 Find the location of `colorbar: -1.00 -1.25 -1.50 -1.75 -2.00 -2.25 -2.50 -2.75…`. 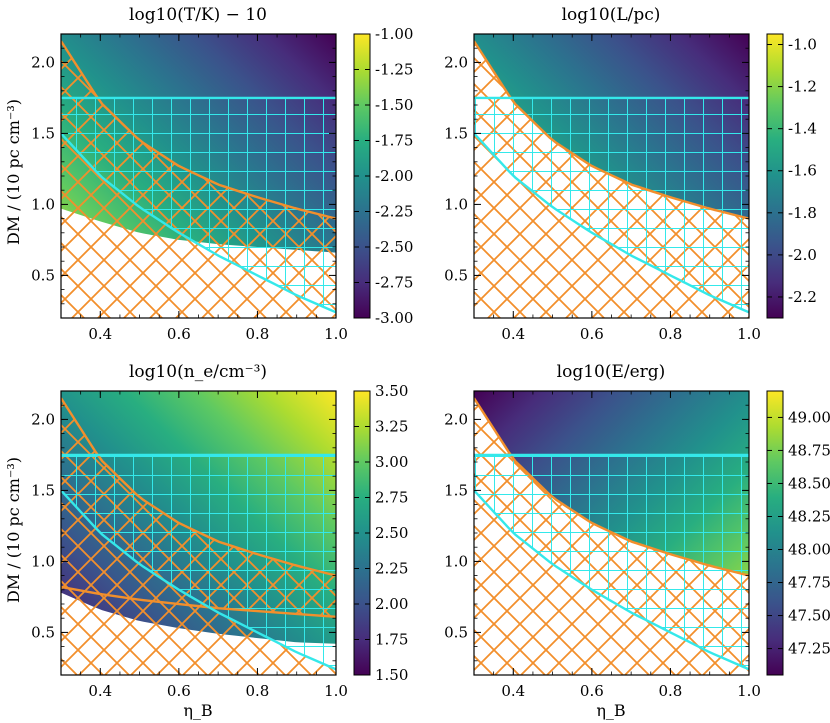

colorbar: -1.00 -1.25 -1.50 -1.75 -2.00 -2.25 -2.50 -2.75… is located at coordinates (383, 176).